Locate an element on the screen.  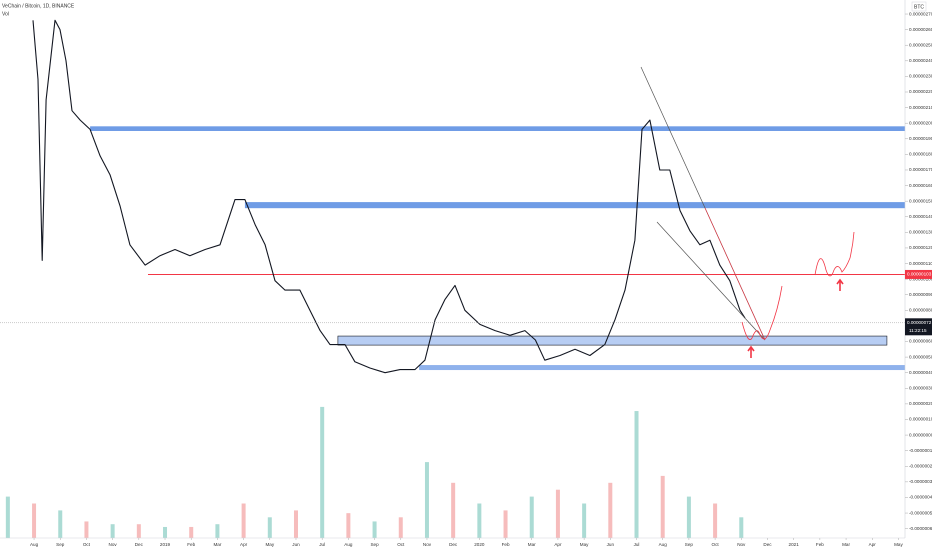
y-tick-label: -0.00000030 is located at coordinates (920, 481).